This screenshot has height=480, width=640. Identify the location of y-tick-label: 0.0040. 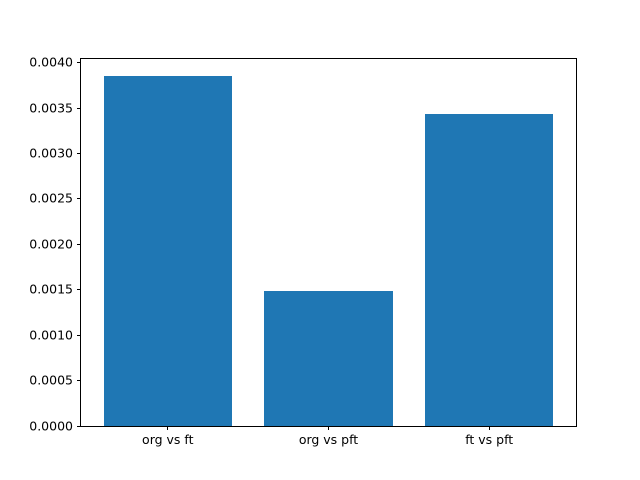
(51, 62).